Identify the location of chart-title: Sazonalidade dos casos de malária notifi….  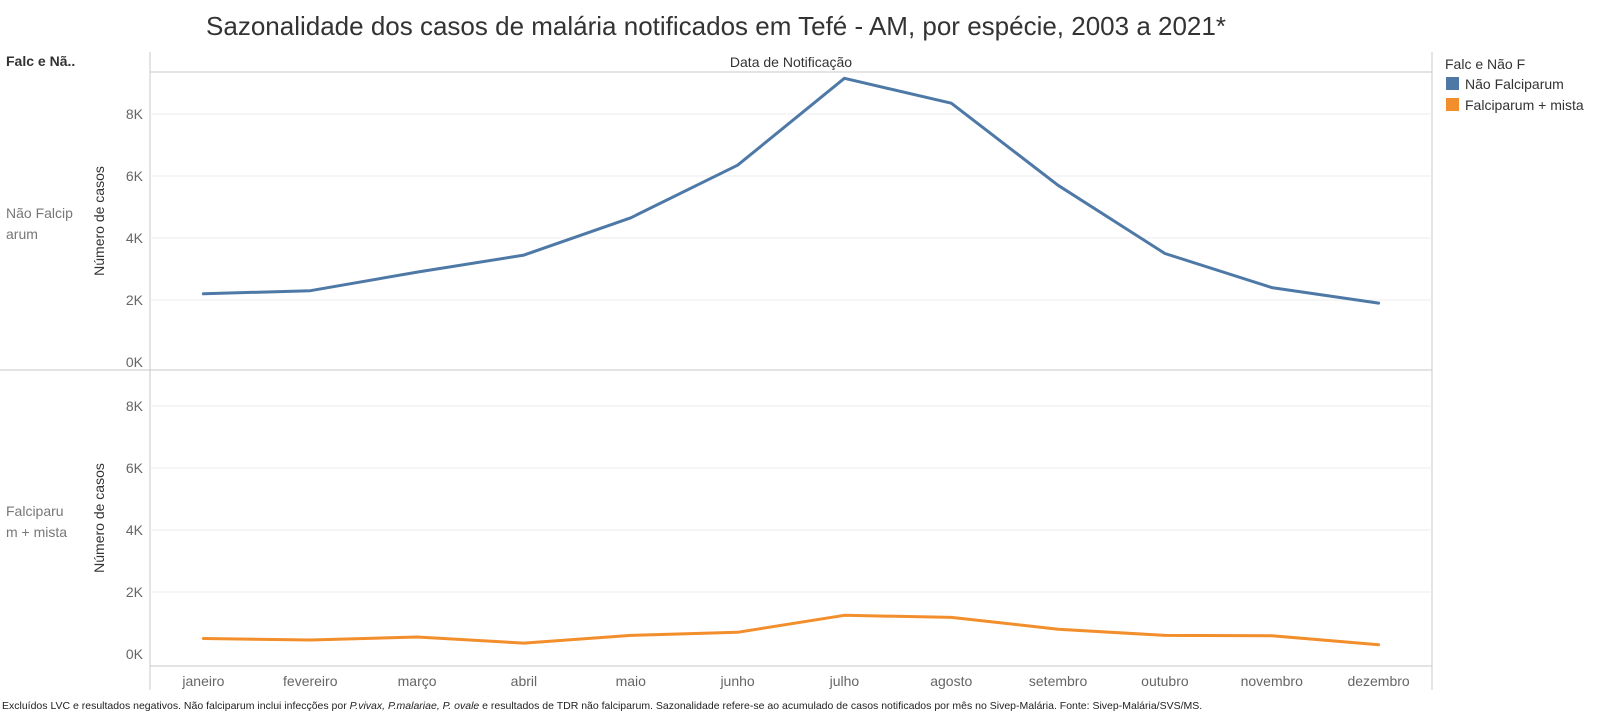
(716, 26).